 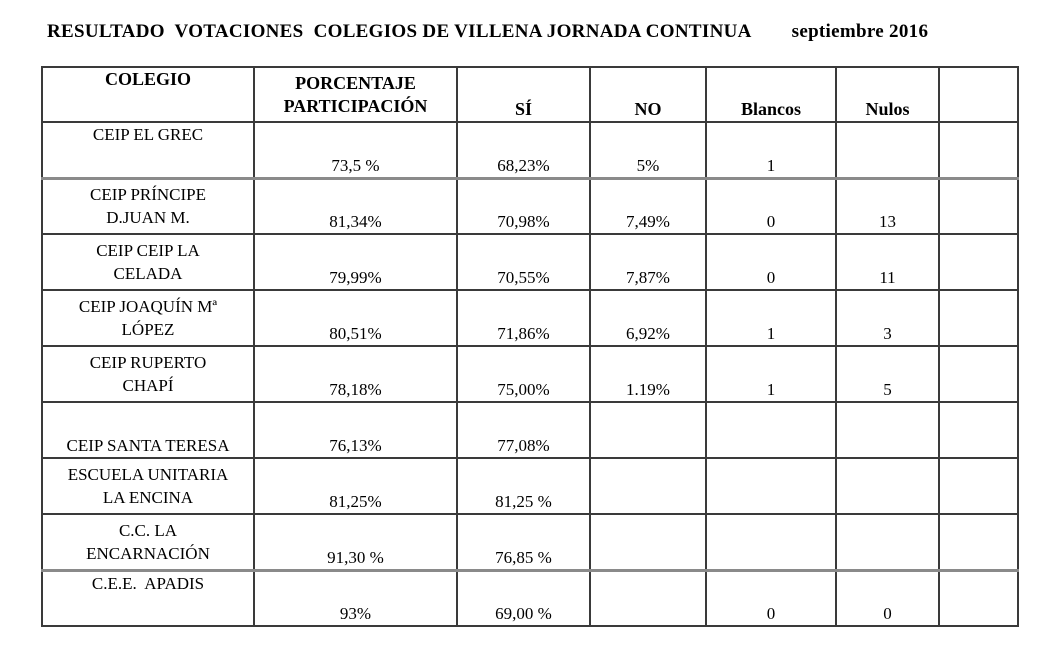 What do you see at coordinates (523, 94) in the screenshot?
I see `header-si: SÍ` at bounding box center [523, 94].